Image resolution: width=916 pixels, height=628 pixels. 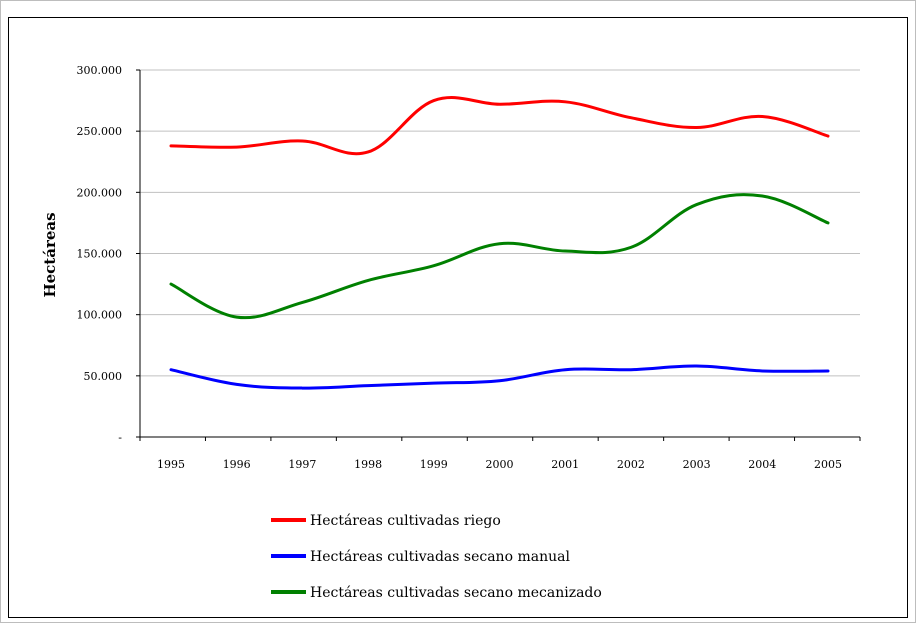 I want to click on x-tick-label: 1997, so click(x=302, y=464).